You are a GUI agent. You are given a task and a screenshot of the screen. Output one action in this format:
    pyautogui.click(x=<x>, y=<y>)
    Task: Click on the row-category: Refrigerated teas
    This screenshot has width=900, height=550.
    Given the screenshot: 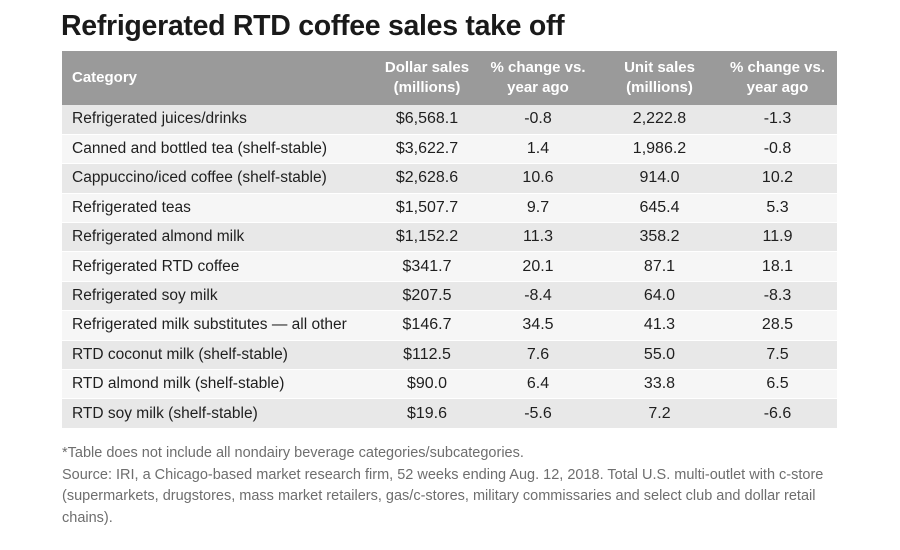 What is the action you would take?
    pyautogui.click(x=131, y=207)
    